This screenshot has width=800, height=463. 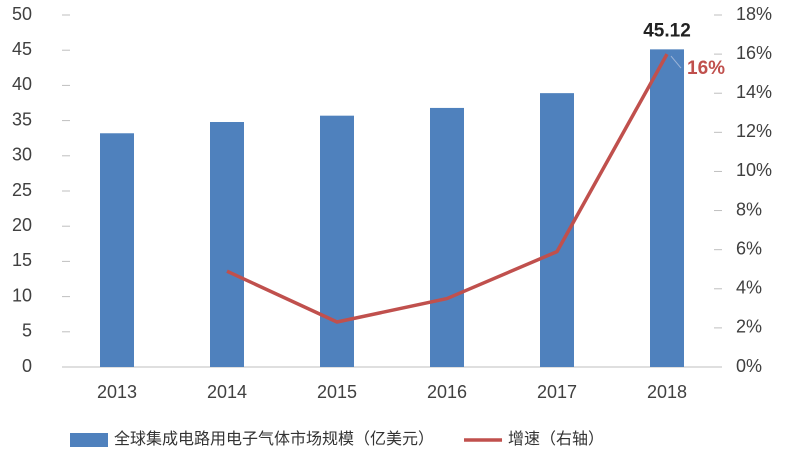 What do you see at coordinates (337, 392) in the screenshot?
I see `x-tick-label: 2015` at bounding box center [337, 392].